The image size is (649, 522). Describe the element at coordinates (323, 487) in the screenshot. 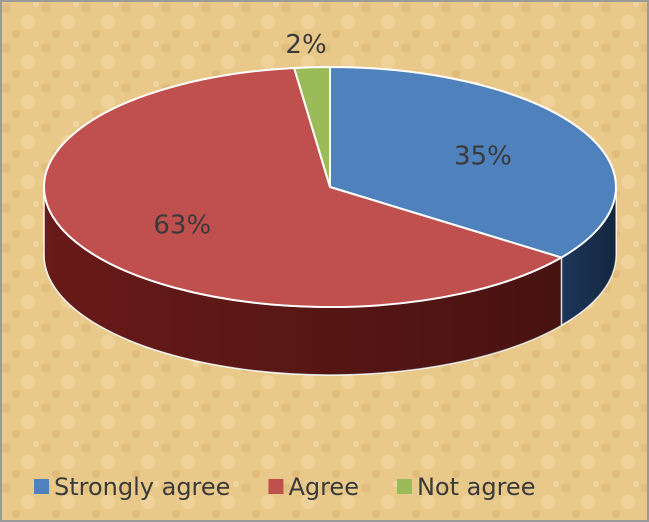

I see `legend-label-agree: Agree` at that location.